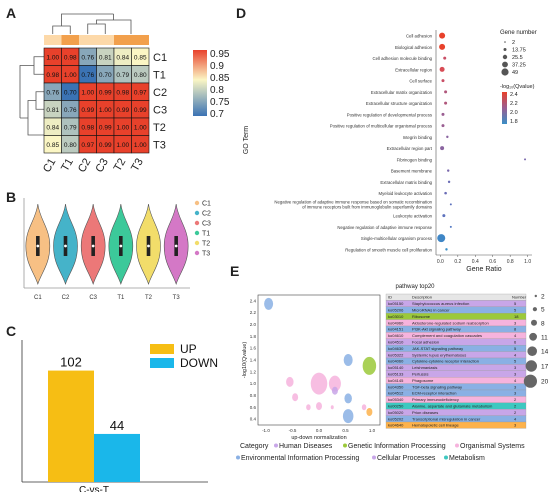 Image resolution: width=550 pixels, height=497 pixels. What do you see at coordinates (396, 329) in the screenshot?
I see `pathway-table-cell-id: ko04151` at bounding box center [396, 329].